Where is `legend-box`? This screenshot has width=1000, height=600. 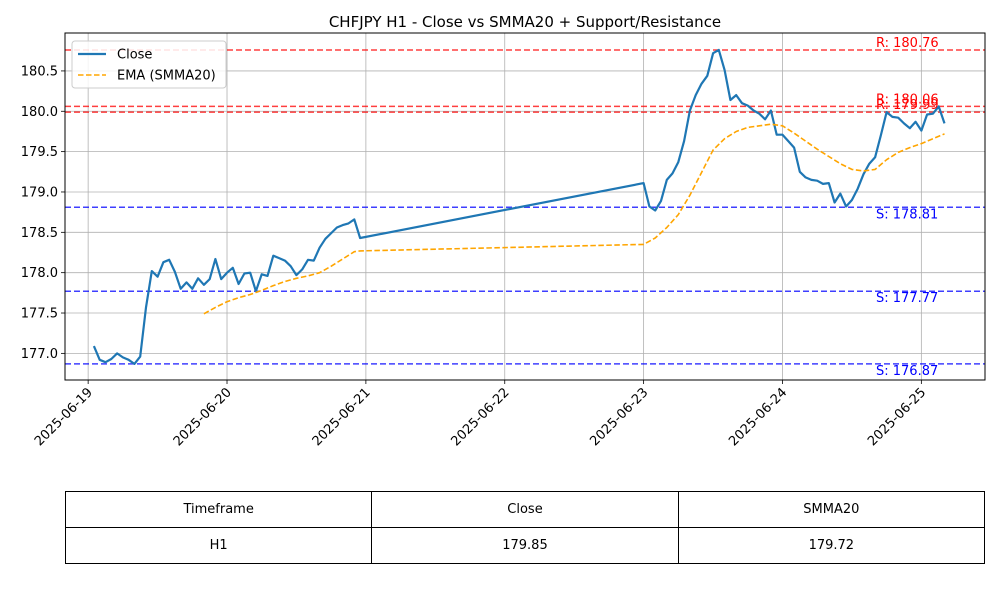 legend-box is located at coordinates (149, 64).